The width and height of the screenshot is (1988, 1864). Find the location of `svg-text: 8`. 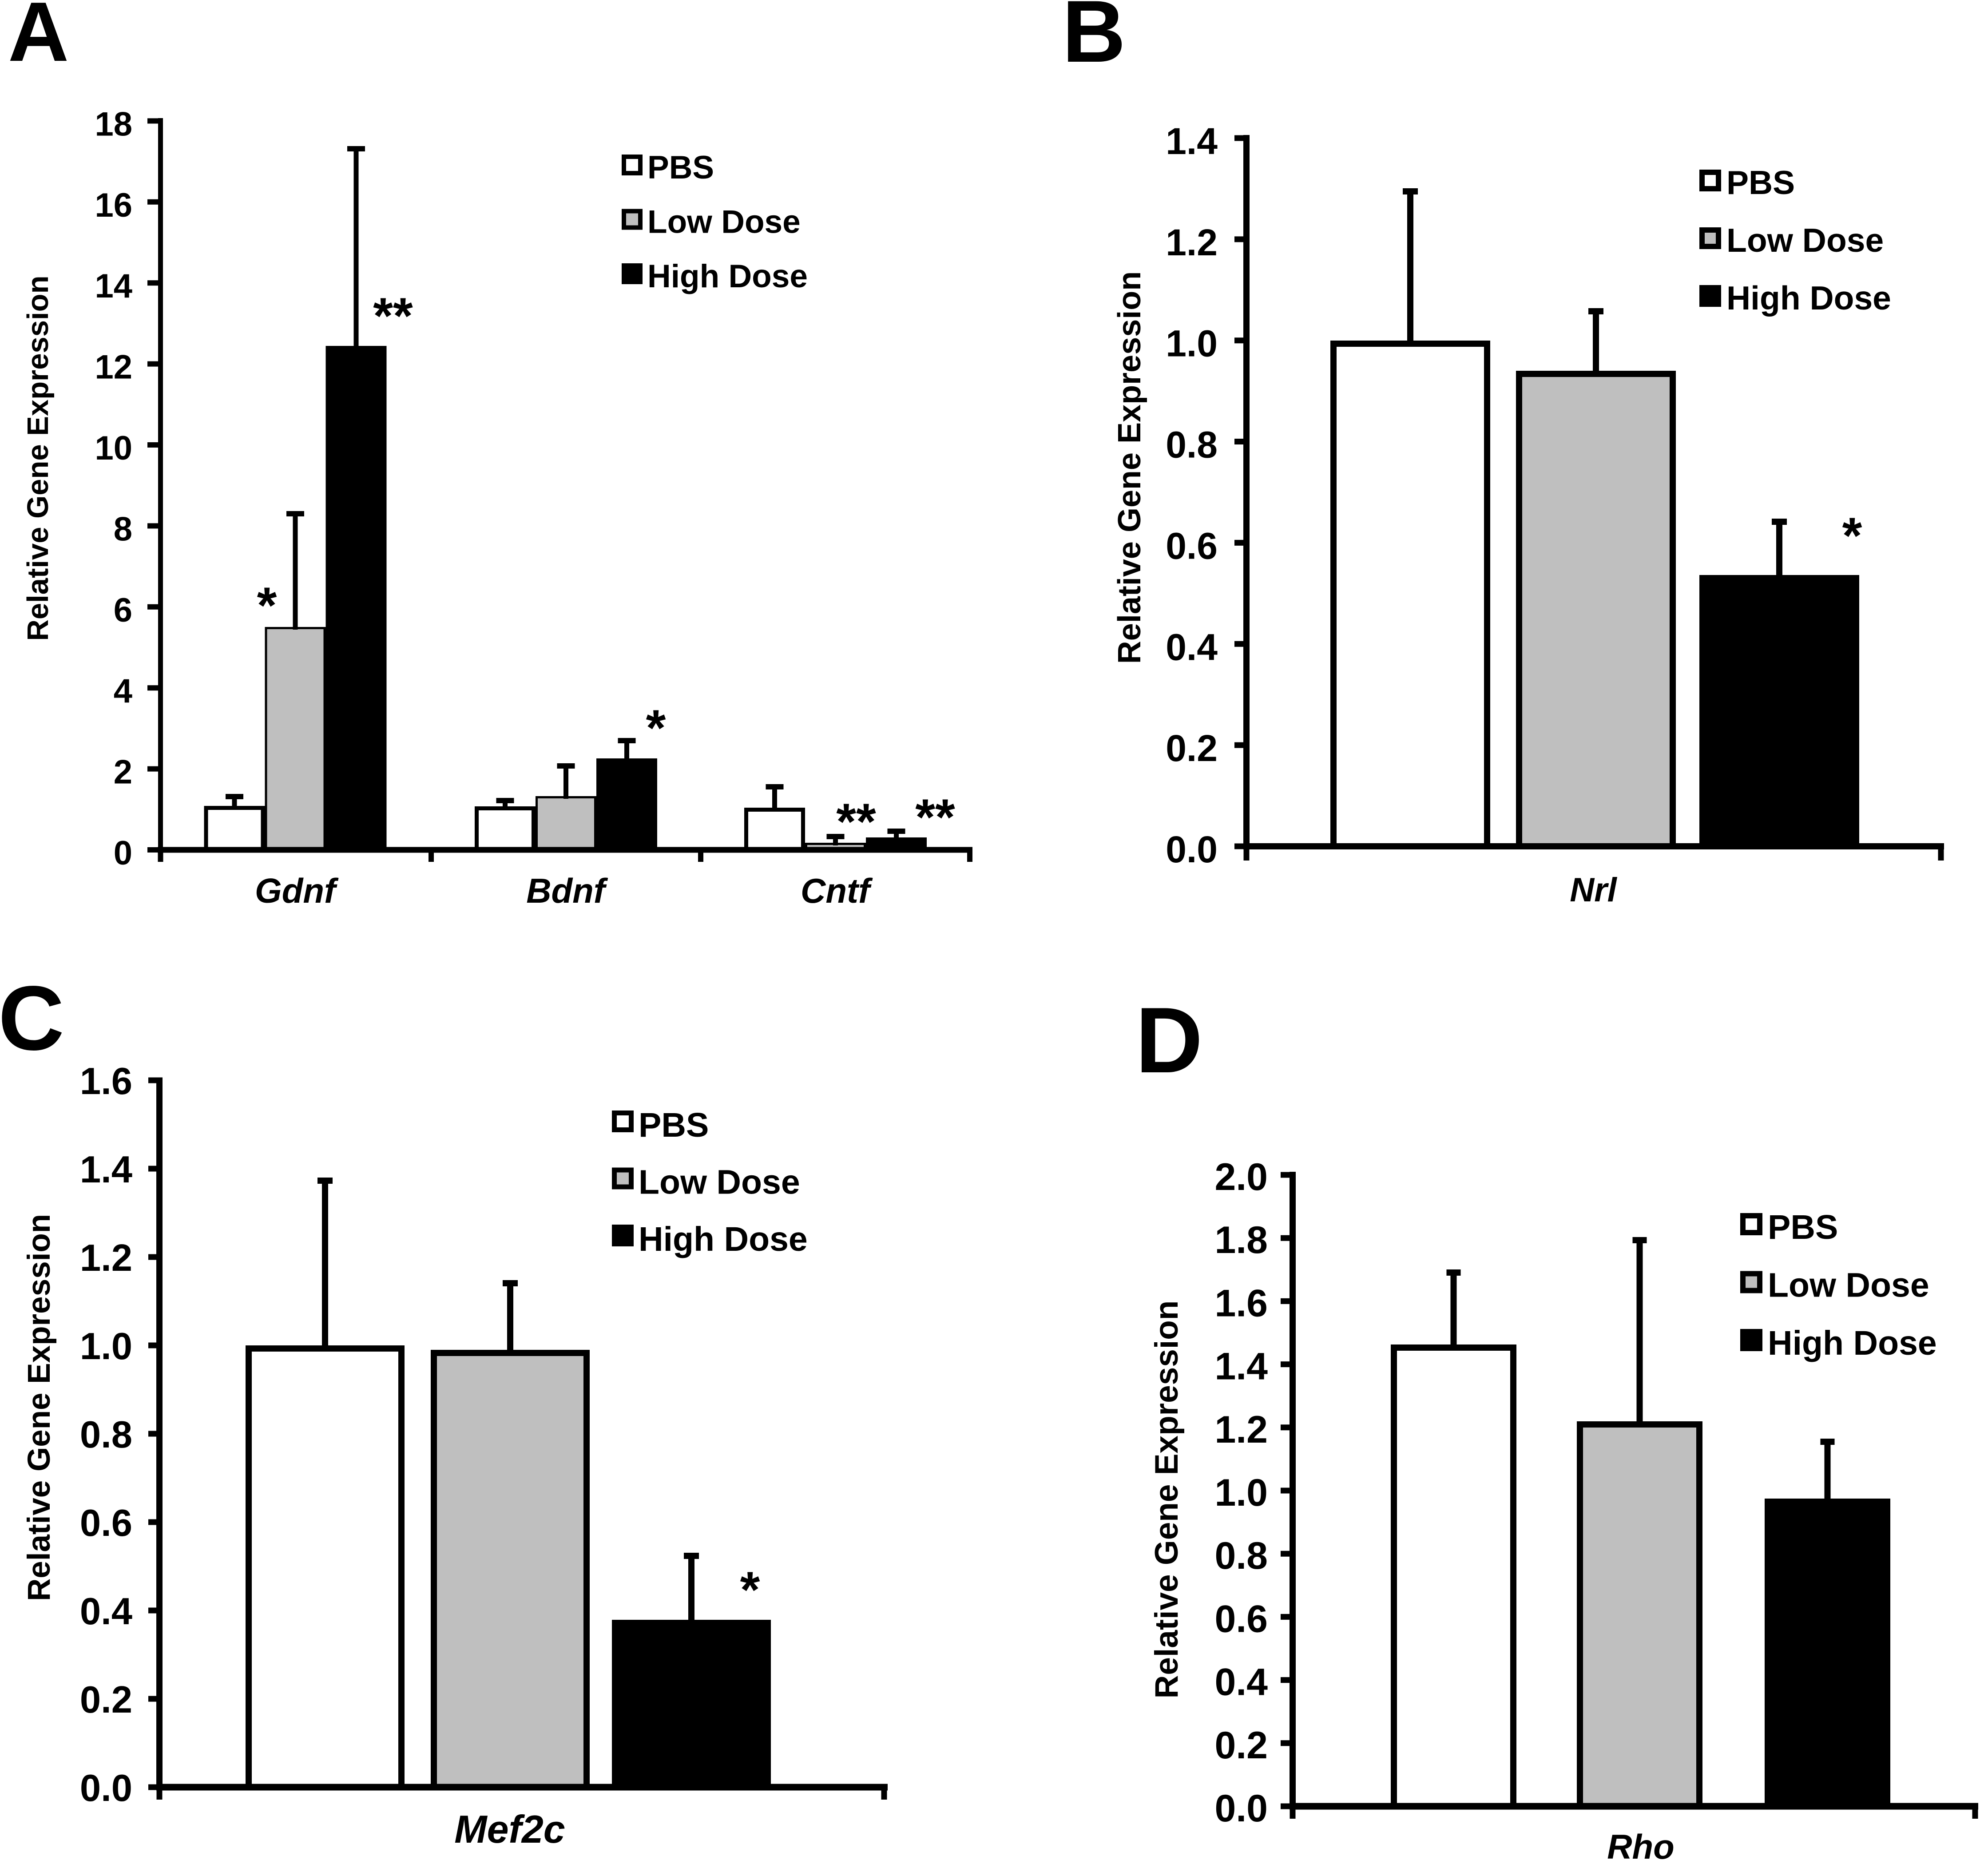

svg-text: 8 is located at coordinates (123, 529).